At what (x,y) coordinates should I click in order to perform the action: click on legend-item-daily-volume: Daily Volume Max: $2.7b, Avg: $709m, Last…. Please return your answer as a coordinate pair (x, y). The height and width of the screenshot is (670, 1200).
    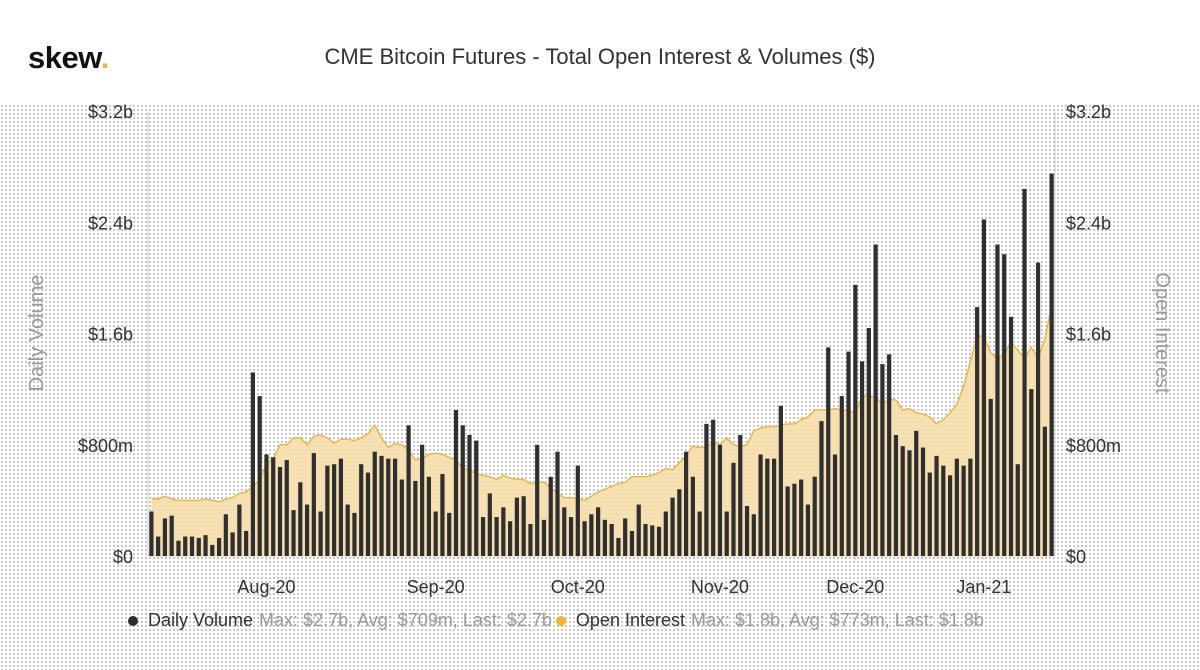
    Looking at the image, I should click on (340, 620).